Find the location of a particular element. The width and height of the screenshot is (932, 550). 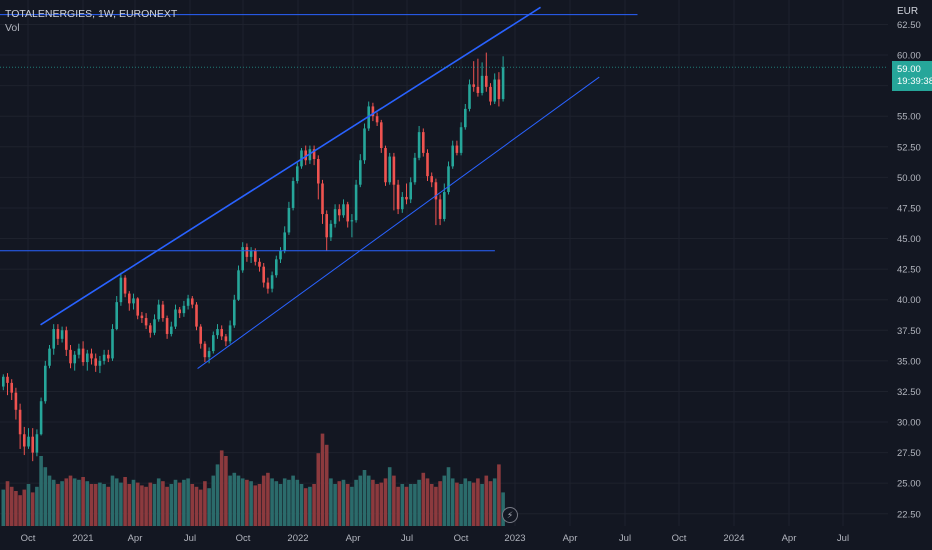

x-tick-label: 2024 is located at coordinates (733, 538).